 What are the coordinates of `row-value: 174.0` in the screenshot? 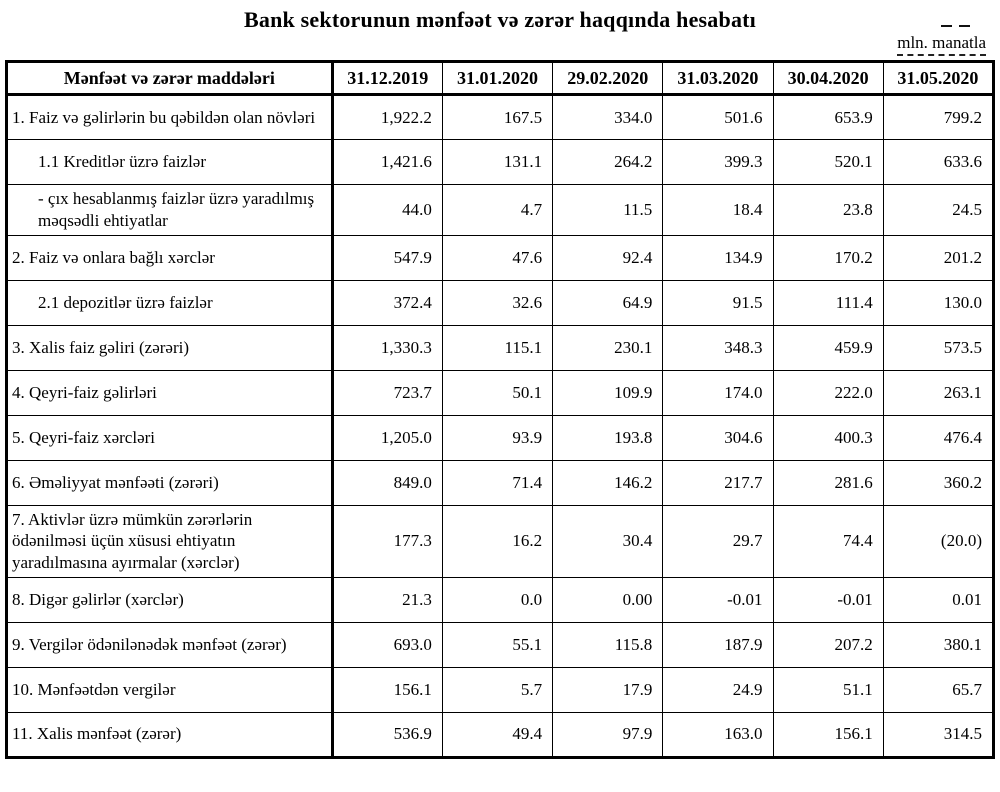 It's located at (718, 392).